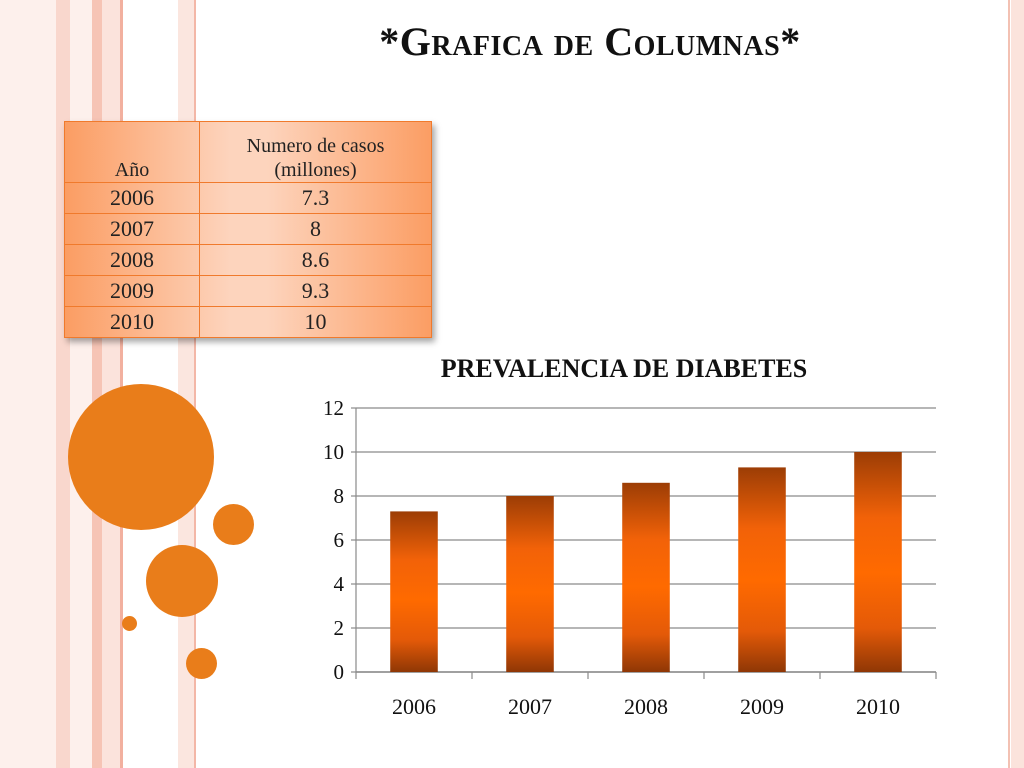 Image resolution: width=1024 pixels, height=768 pixels. What do you see at coordinates (132, 260) in the screenshot?
I see `table-cell-year: 2008` at bounding box center [132, 260].